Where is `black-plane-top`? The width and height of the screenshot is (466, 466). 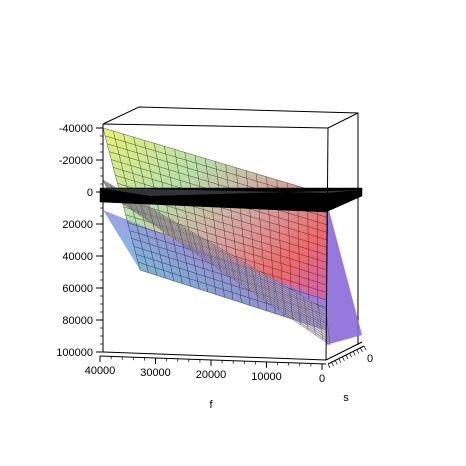
black-plane-top is located at coordinates (231, 192).